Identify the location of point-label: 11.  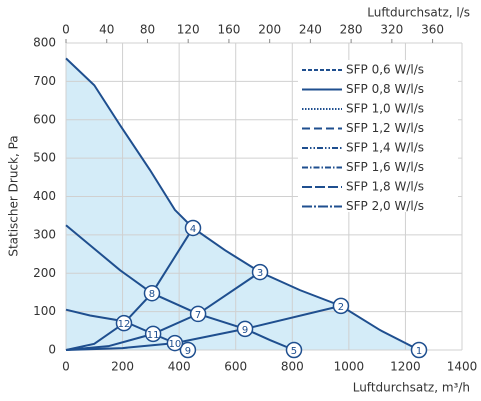
(153, 335).